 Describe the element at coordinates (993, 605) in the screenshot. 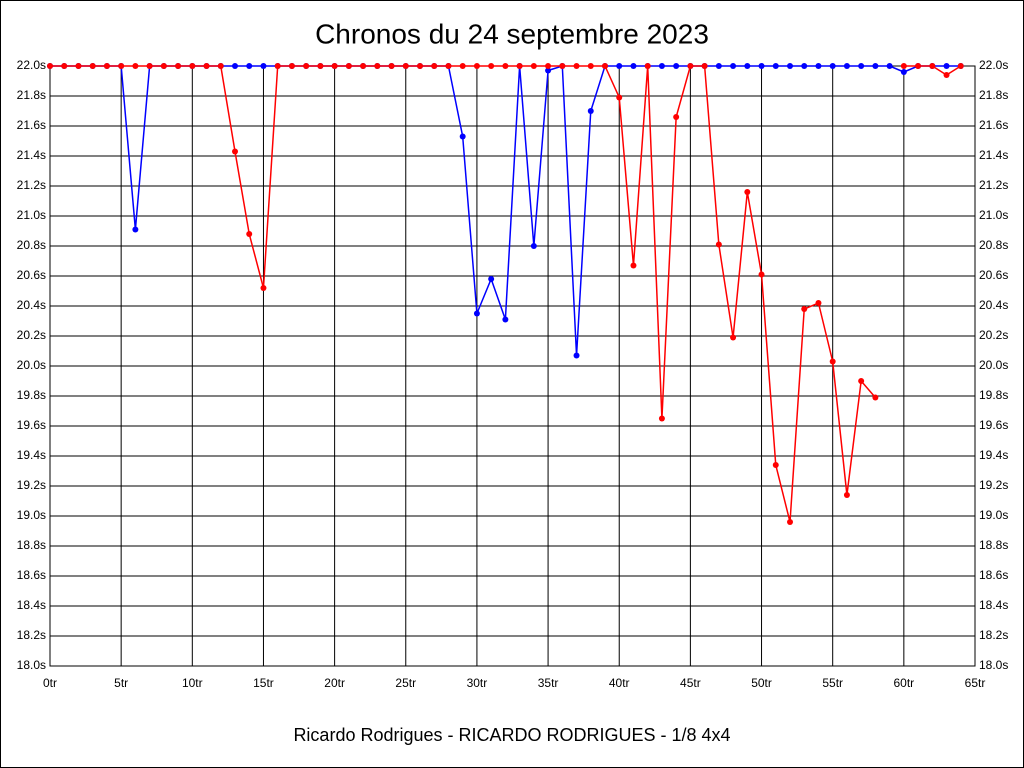

I see `y2-tick-label: 18.4s` at that location.